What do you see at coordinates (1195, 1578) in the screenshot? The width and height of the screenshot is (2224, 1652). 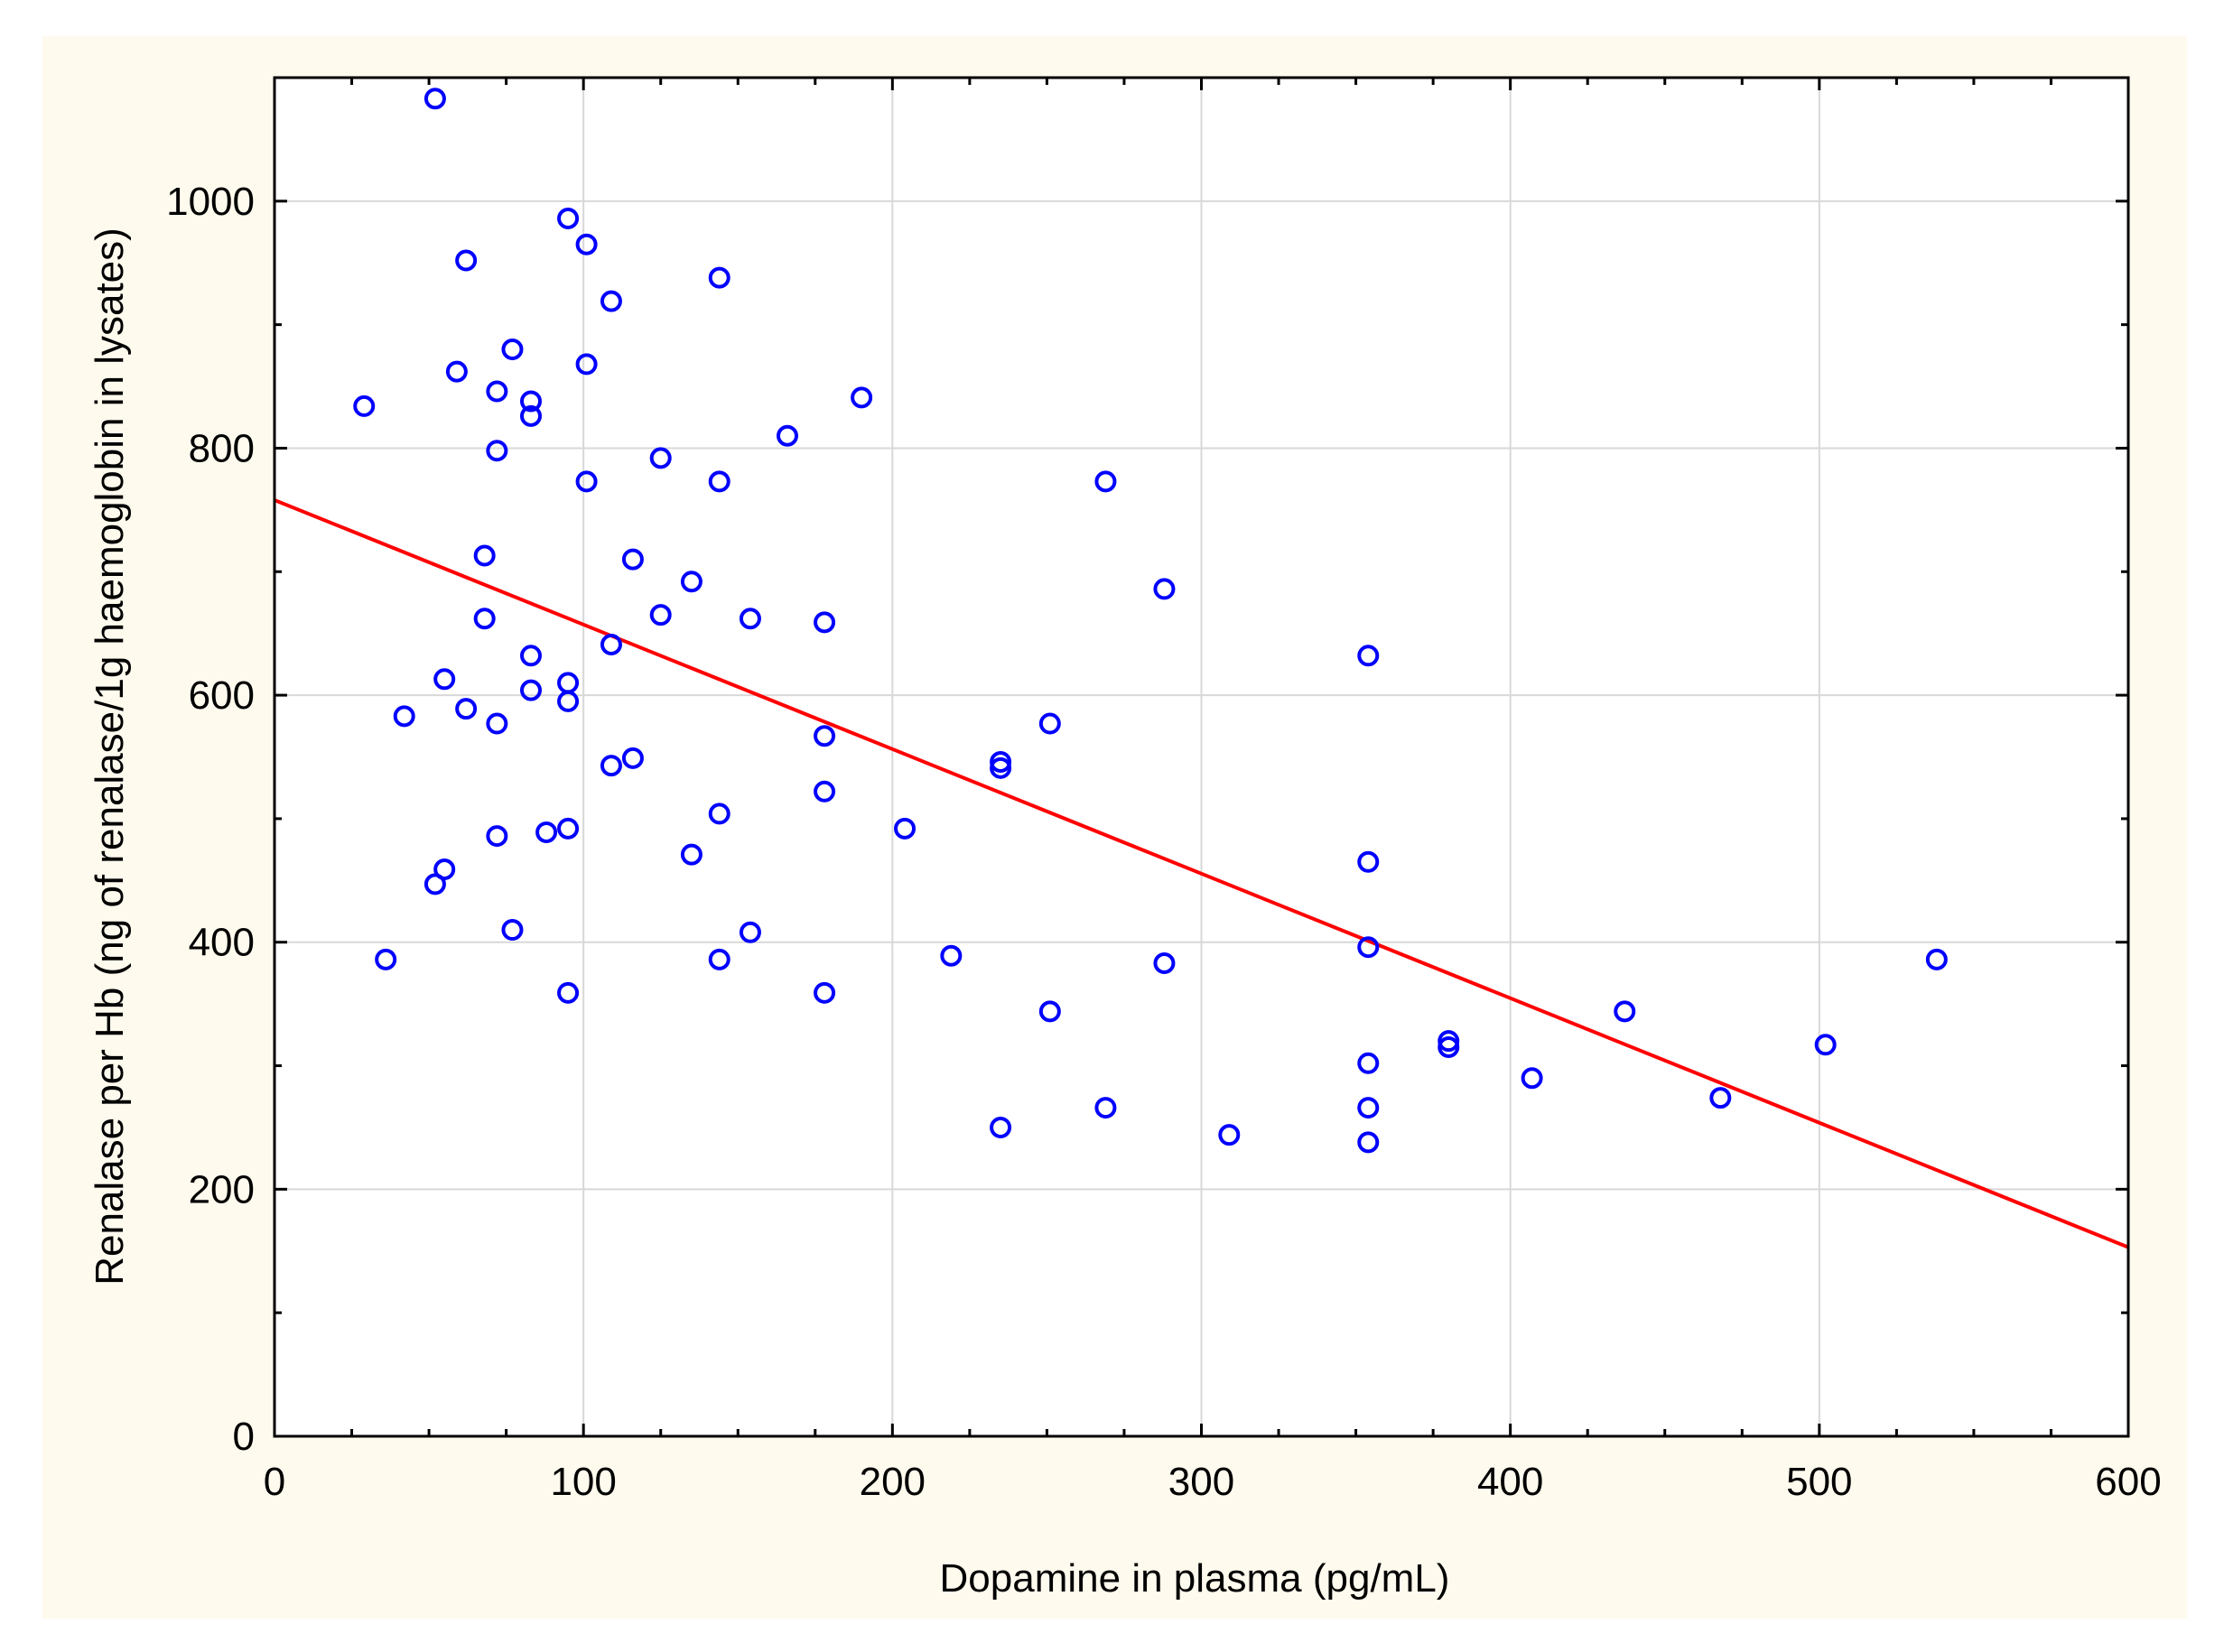 I see `x-axis-title: Dopamine in plasma (pg/mL)` at bounding box center [1195, 1578].